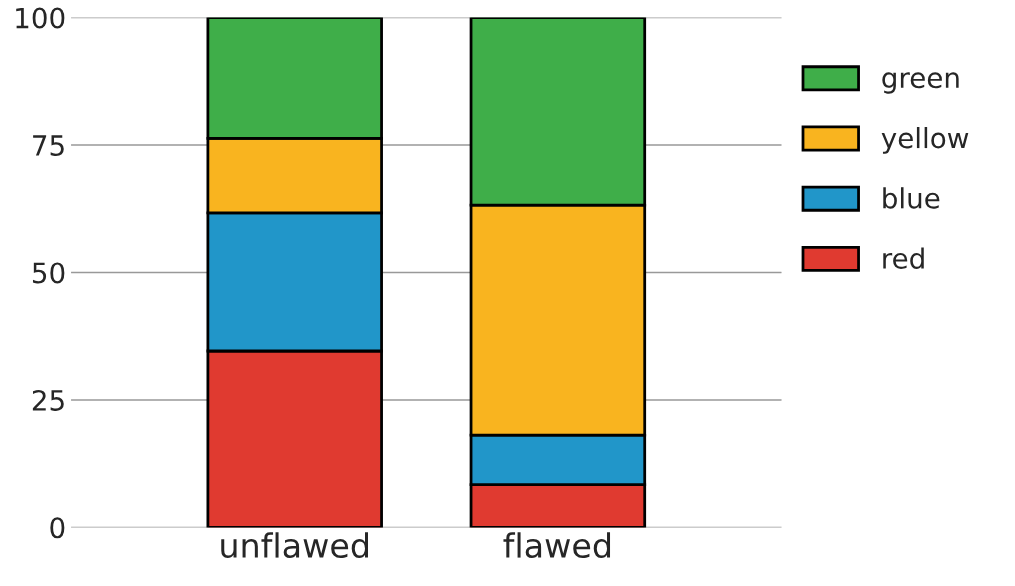 The width and height of the screenshot is (1015, 586). What do you see at coordinates (903, 258) in the screenshot?
I see `legend-label: red` at bounding box center [903, 258].